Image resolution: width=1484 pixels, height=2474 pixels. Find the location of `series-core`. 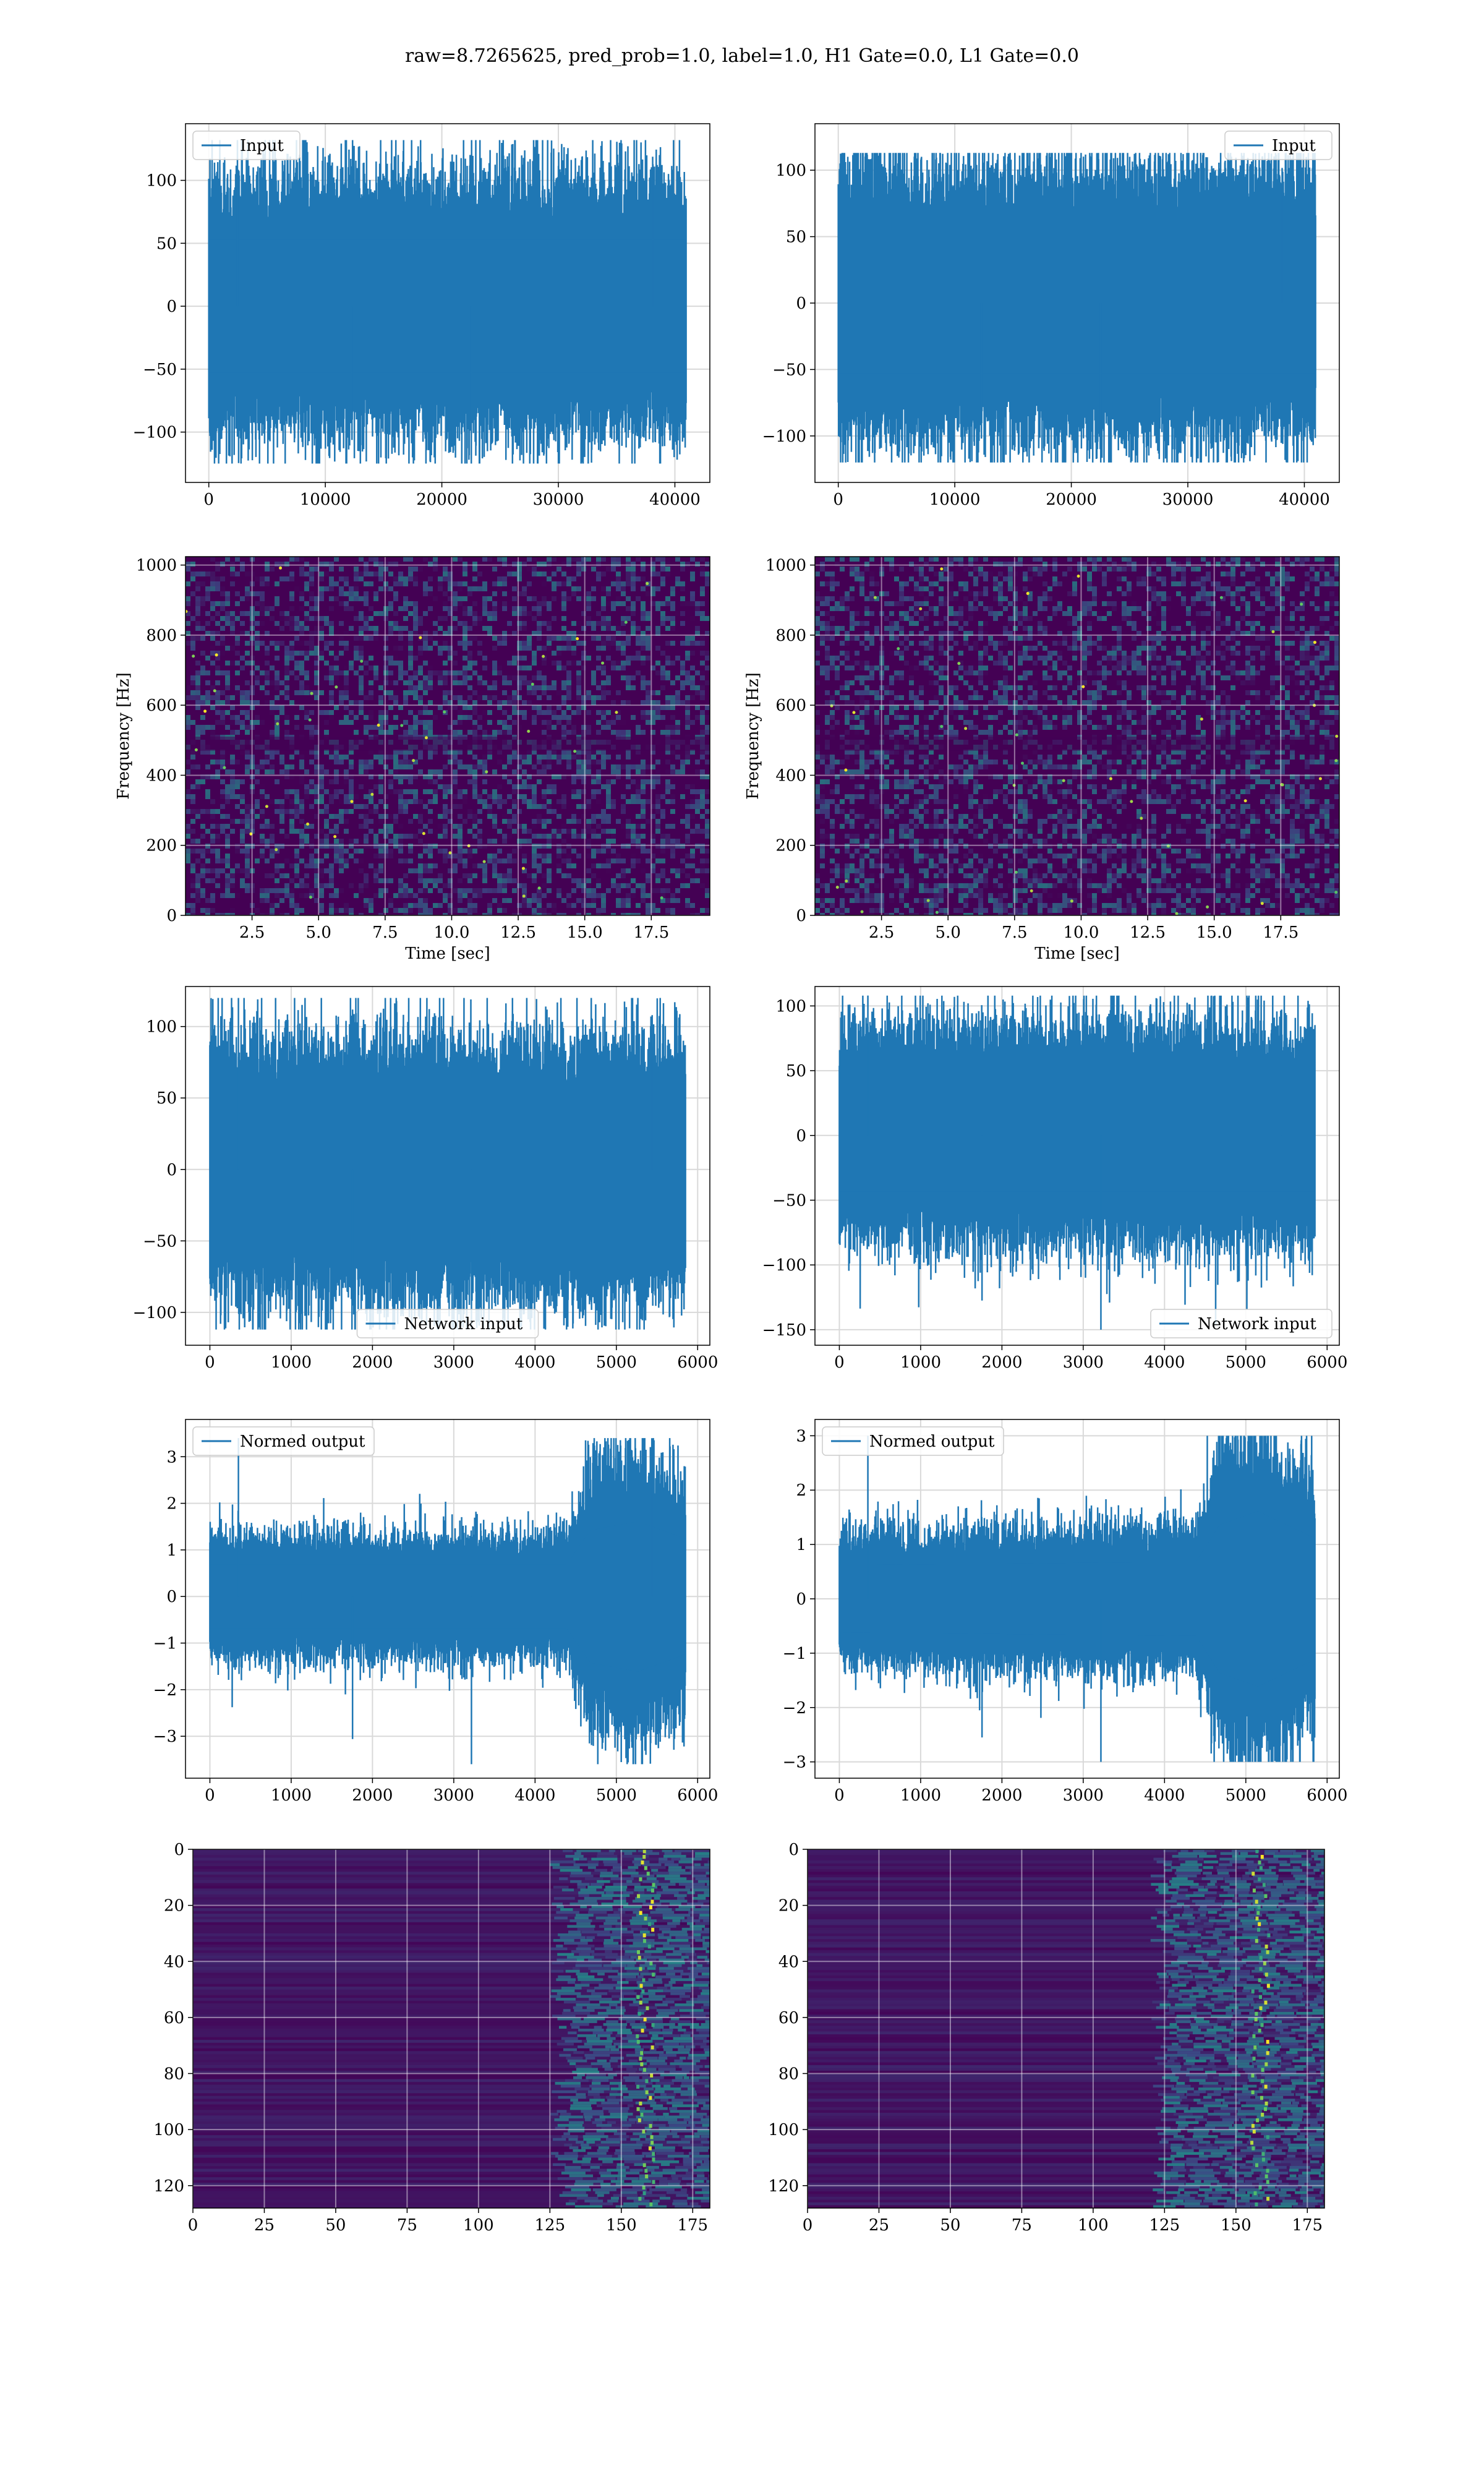

series-core is located at coordinates (1077, 303).